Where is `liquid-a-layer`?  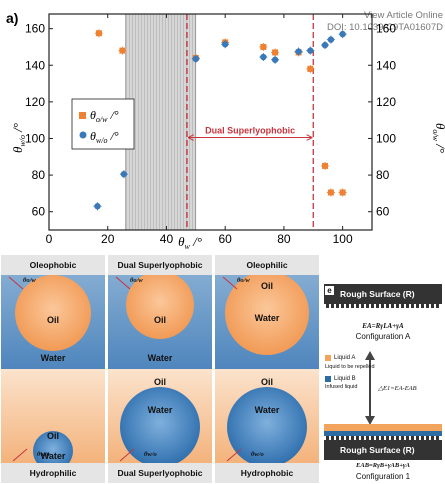 liquid-a-layer is located at coordinates (383, 427).